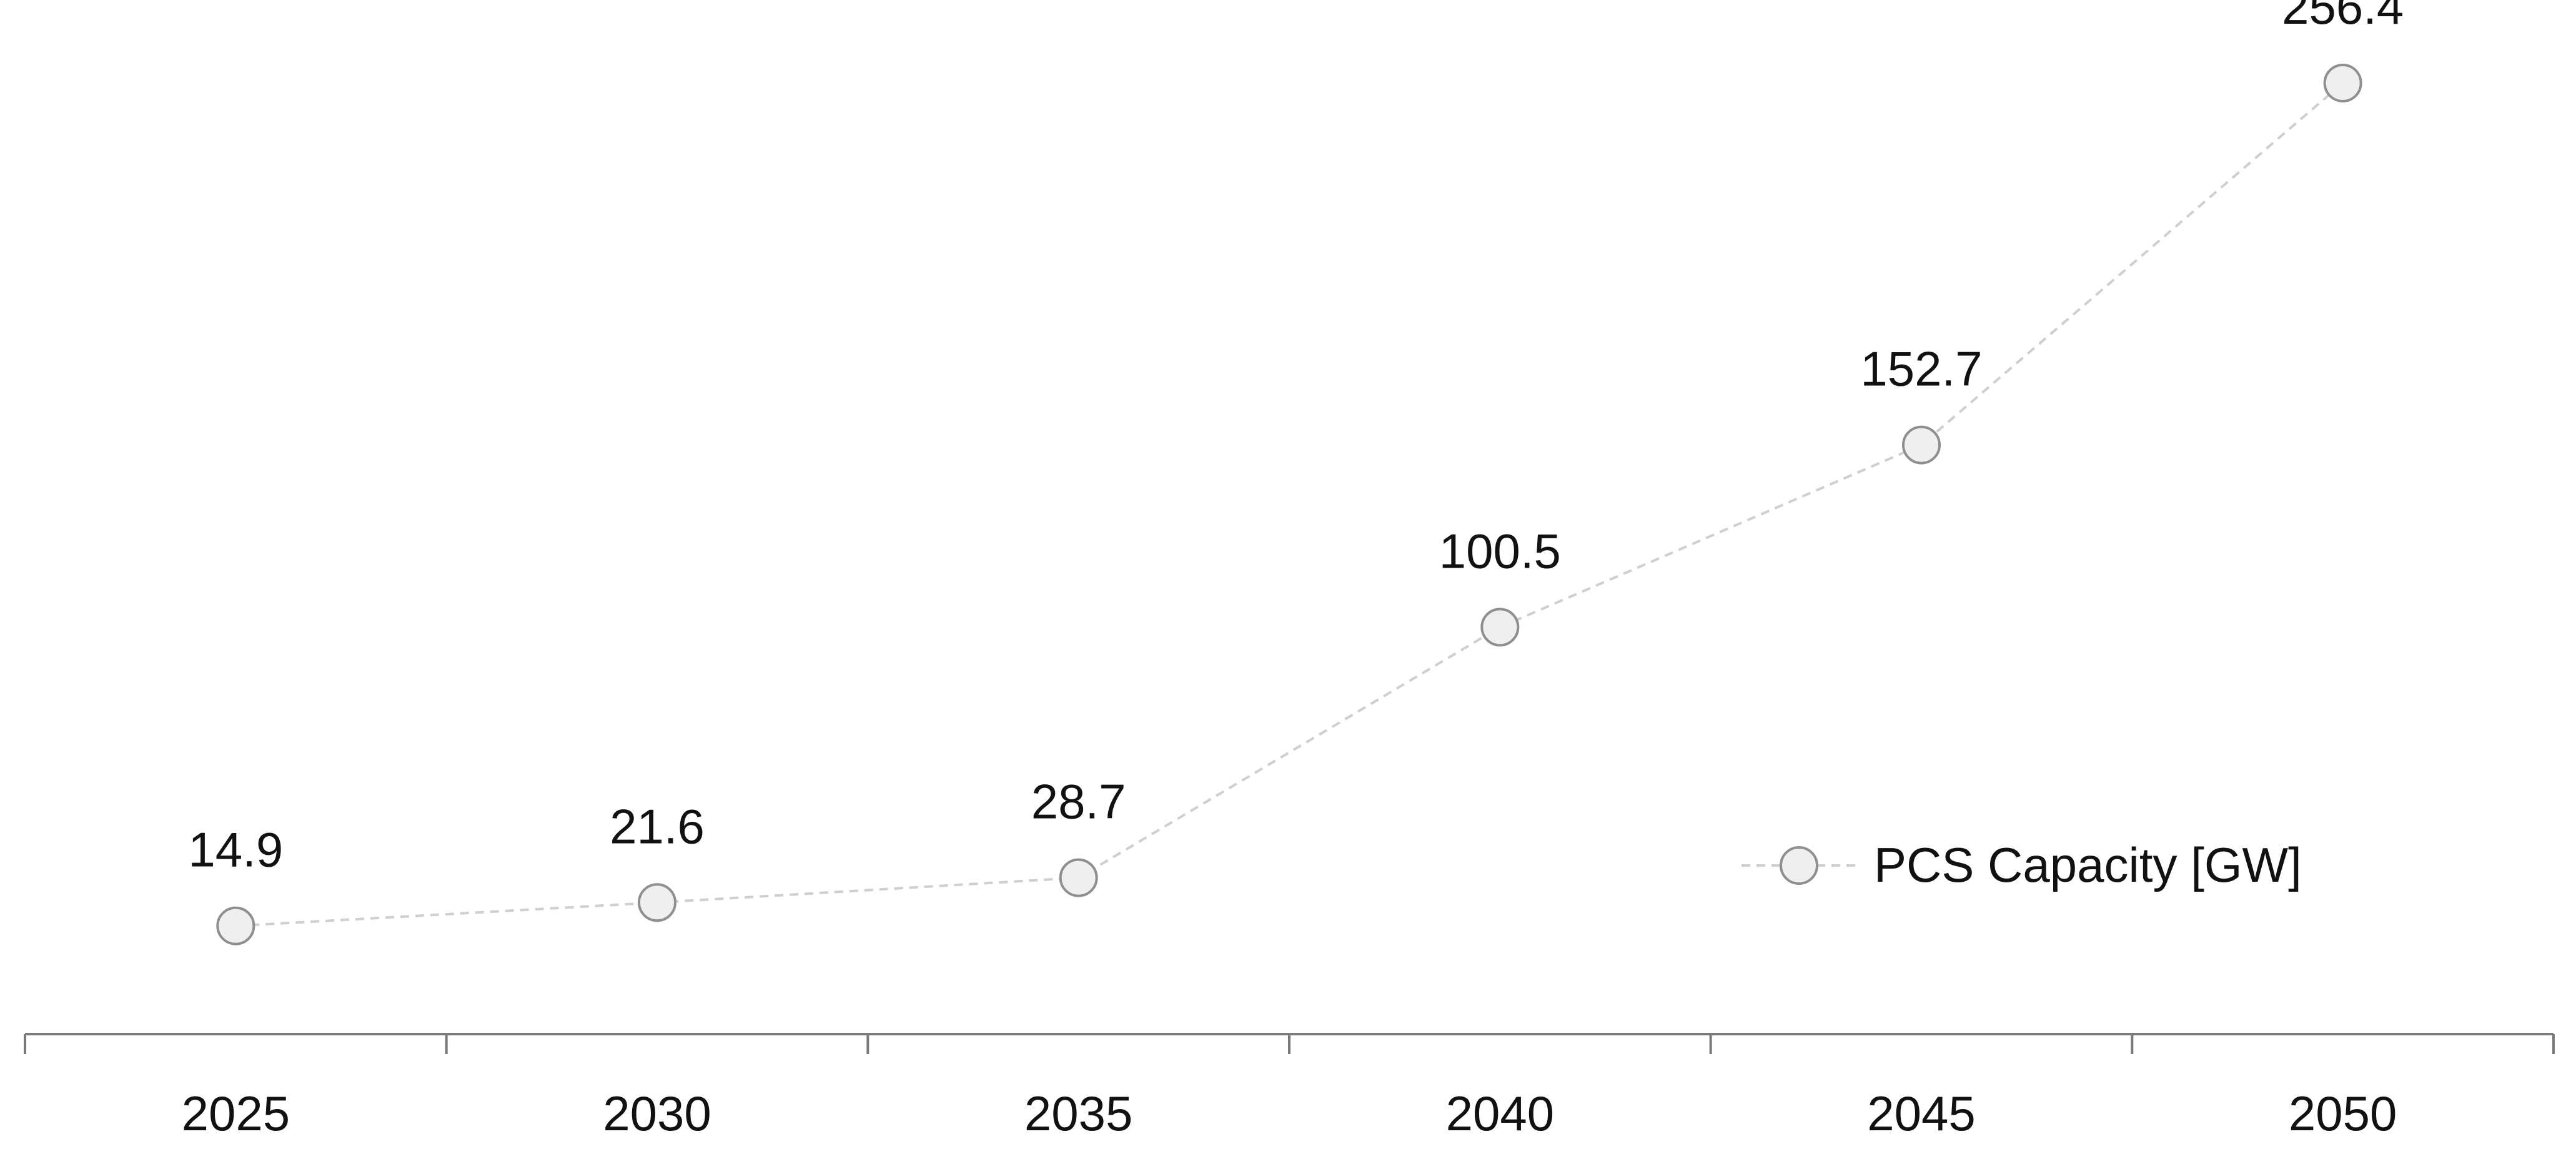  I want to click on legend-marker, so click(1799, 865).